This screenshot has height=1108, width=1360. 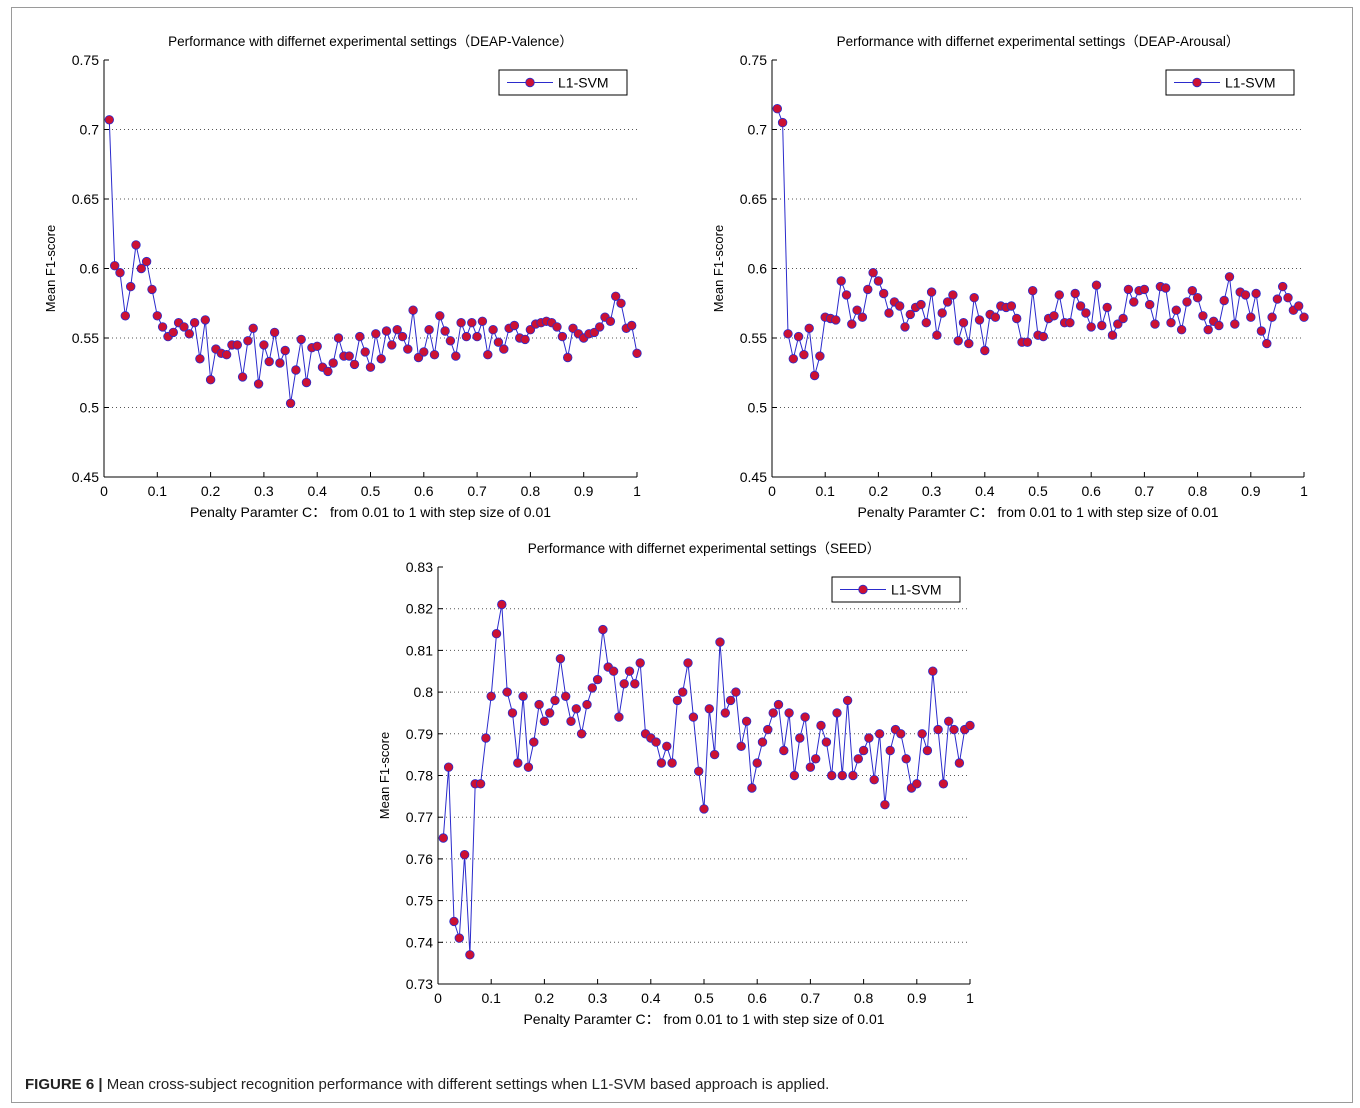 What do you see at coordinates (85, 338) in the screenshot?
I see `y-tick-label: 0.55` at bounding box center [85, 338].